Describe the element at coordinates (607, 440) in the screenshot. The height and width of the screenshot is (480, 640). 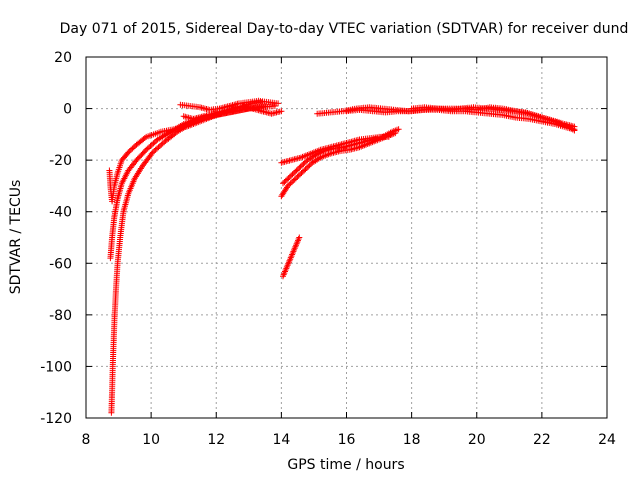
I see `x-tick-label: 24` at that location.